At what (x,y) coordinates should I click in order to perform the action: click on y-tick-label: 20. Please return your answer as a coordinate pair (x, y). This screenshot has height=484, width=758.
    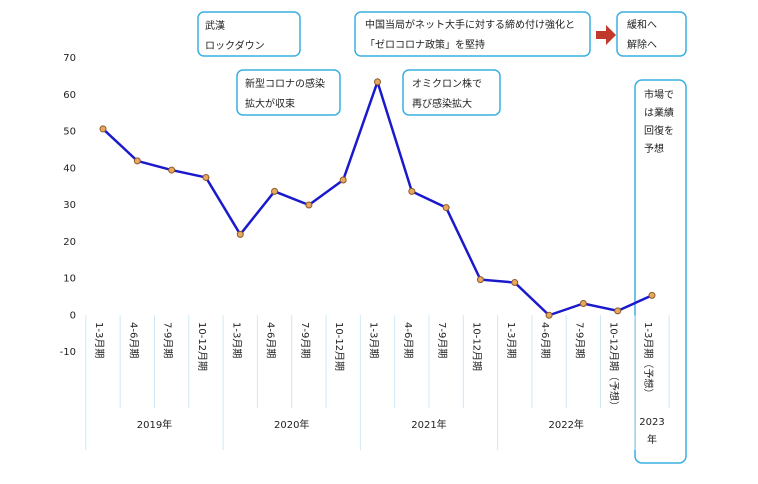
    Looking at the image, I should click on (69, 242).